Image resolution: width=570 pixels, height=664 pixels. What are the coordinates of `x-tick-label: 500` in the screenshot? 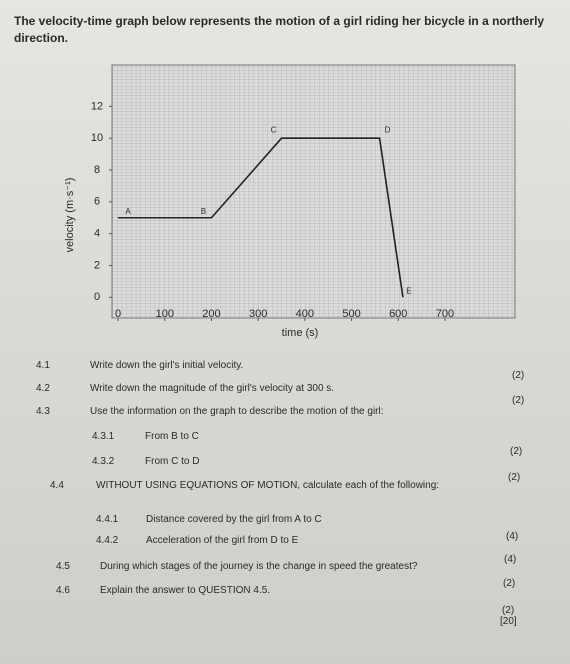 It's located at (351, 314).